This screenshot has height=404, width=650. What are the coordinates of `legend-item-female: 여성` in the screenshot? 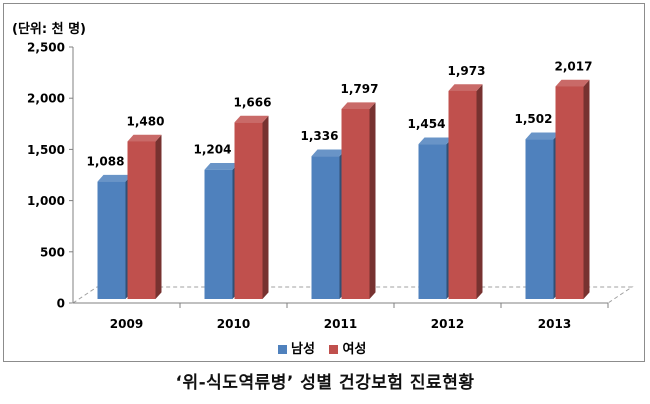 It's located at (347, 349).